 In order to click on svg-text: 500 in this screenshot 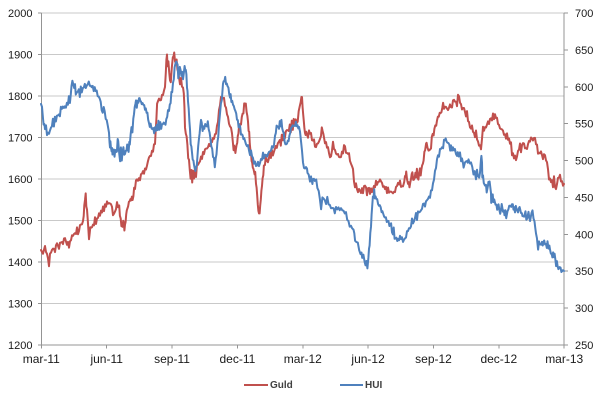, I will do `click(584, 162)`.